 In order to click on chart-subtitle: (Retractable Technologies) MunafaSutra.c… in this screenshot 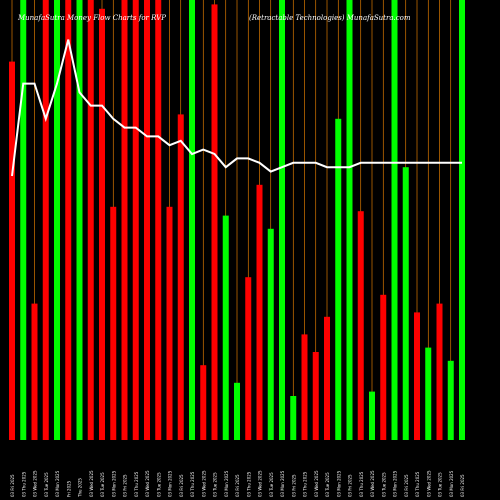, I will do `click(330, 18)`.